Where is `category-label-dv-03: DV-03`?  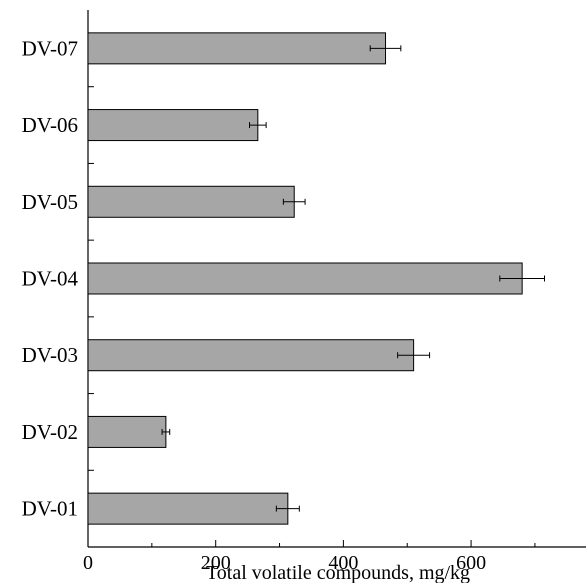 category-label-dv-03: DV-03 is located at coordinates (50, 355).